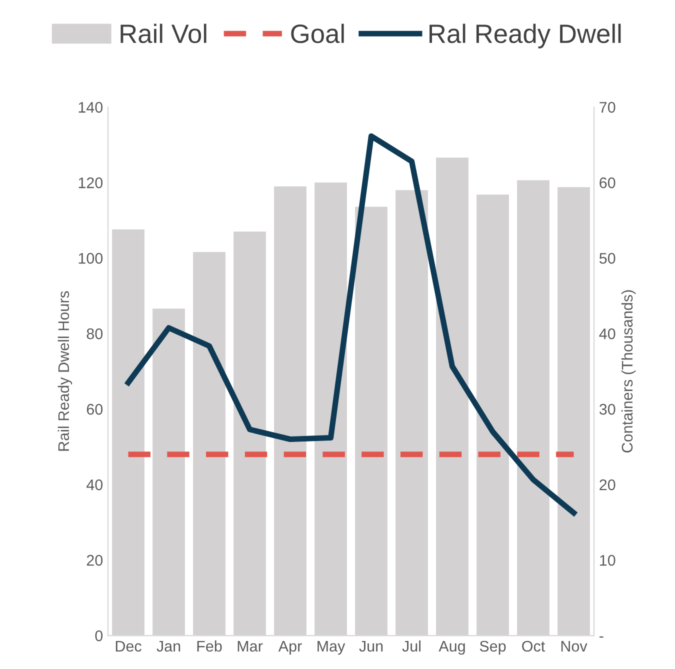  I want to click on y2-tick-label: 40, so click(607, 334).